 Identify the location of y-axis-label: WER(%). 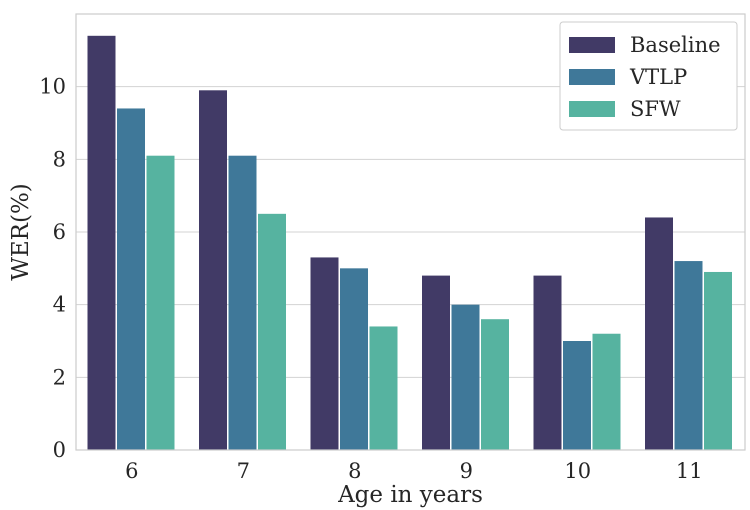
(21, 232).